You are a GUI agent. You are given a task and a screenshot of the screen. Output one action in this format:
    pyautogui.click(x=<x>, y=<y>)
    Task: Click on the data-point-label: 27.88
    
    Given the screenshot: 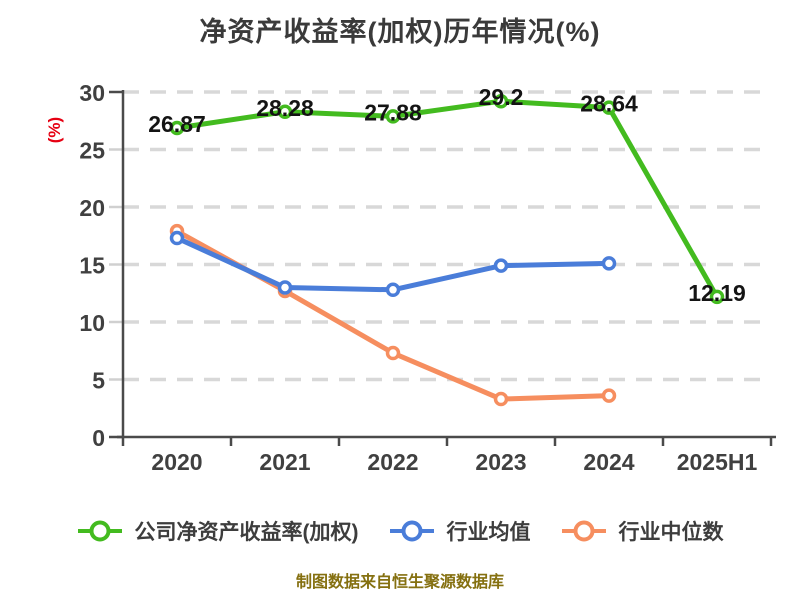 What is the action you would take?
    pyautogui.click(x=393, y=112)
    